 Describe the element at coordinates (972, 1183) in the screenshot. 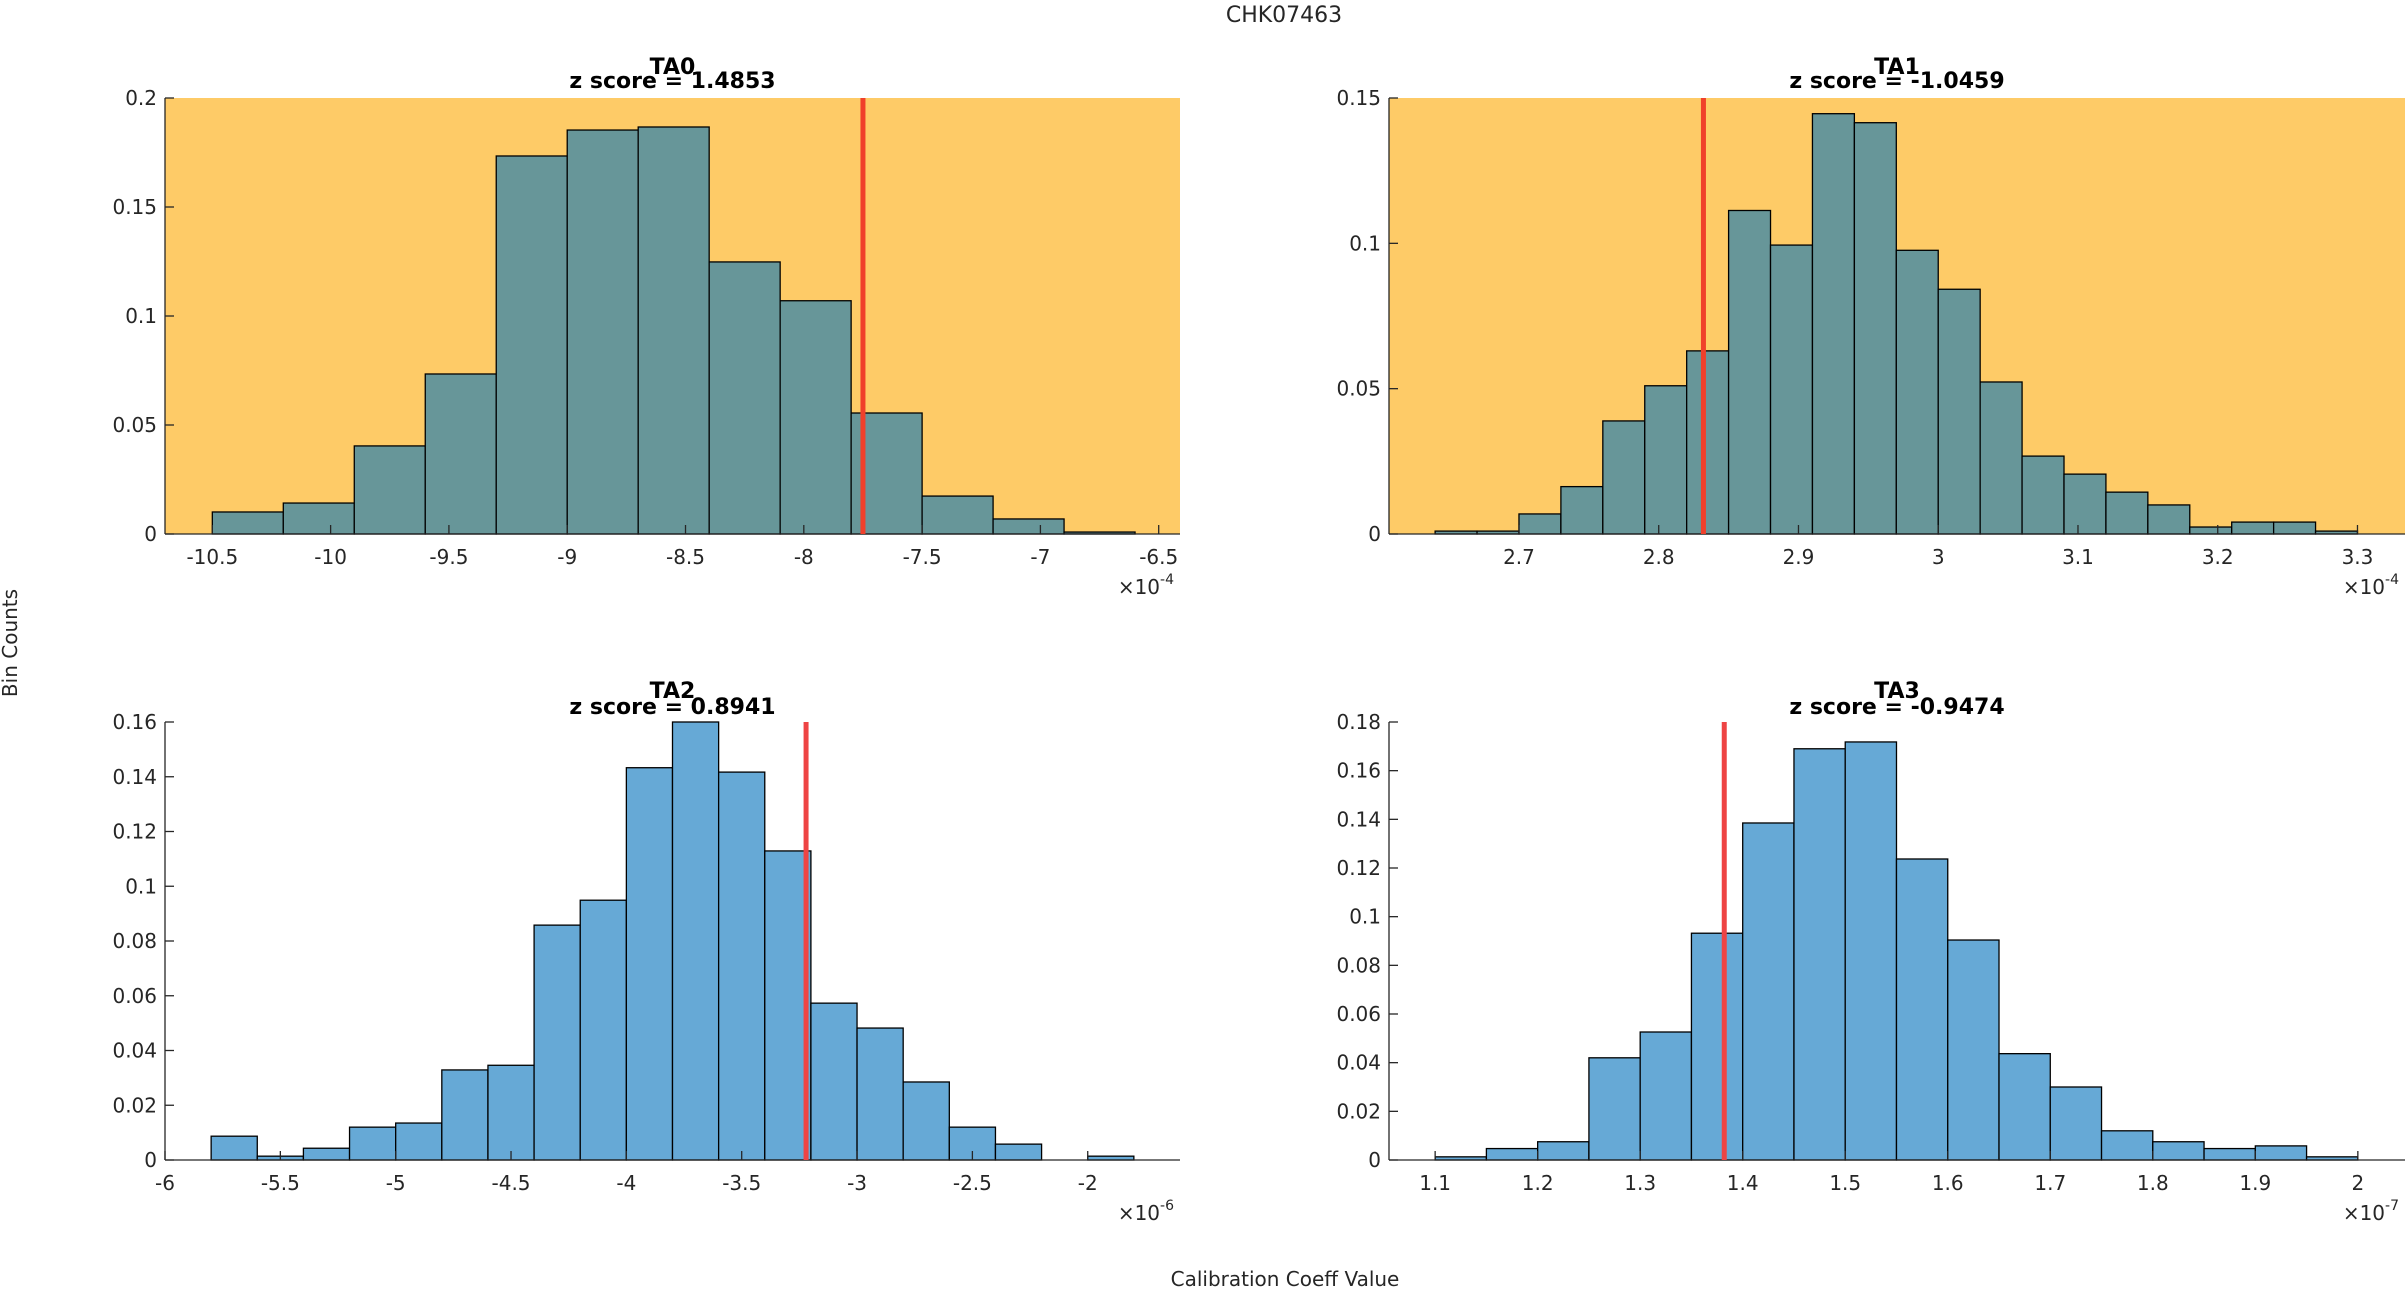

I see `x-tick-label: -2.5` at that location.